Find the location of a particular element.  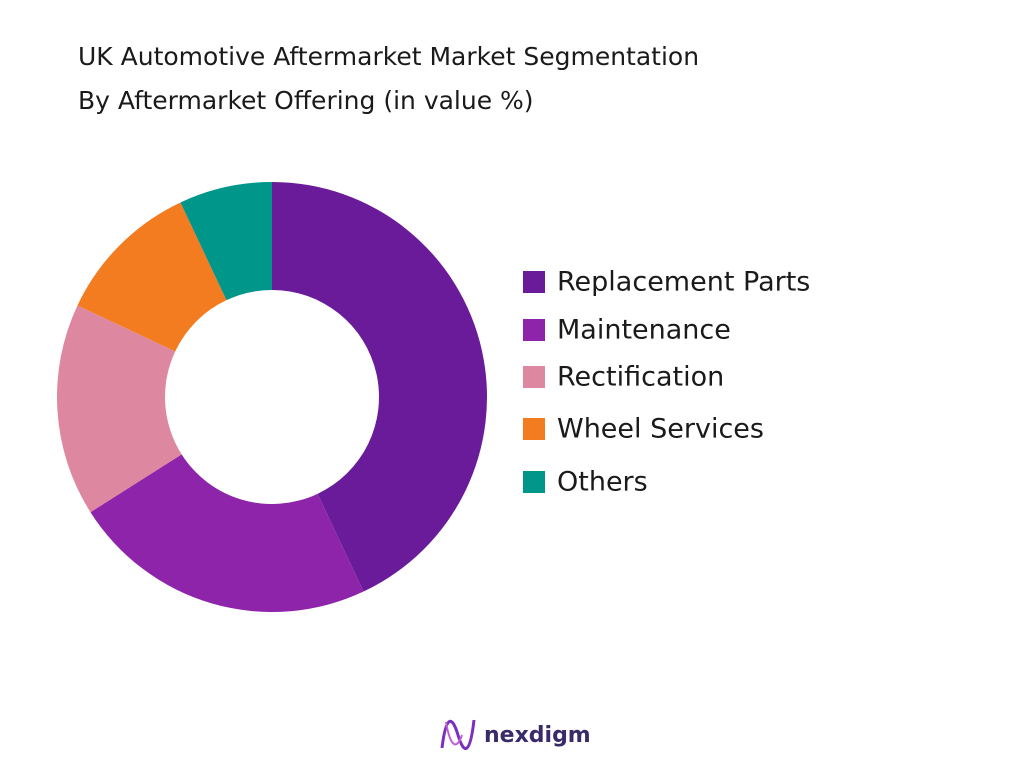

logo: nexdigm is located at coordinates (515, 734).